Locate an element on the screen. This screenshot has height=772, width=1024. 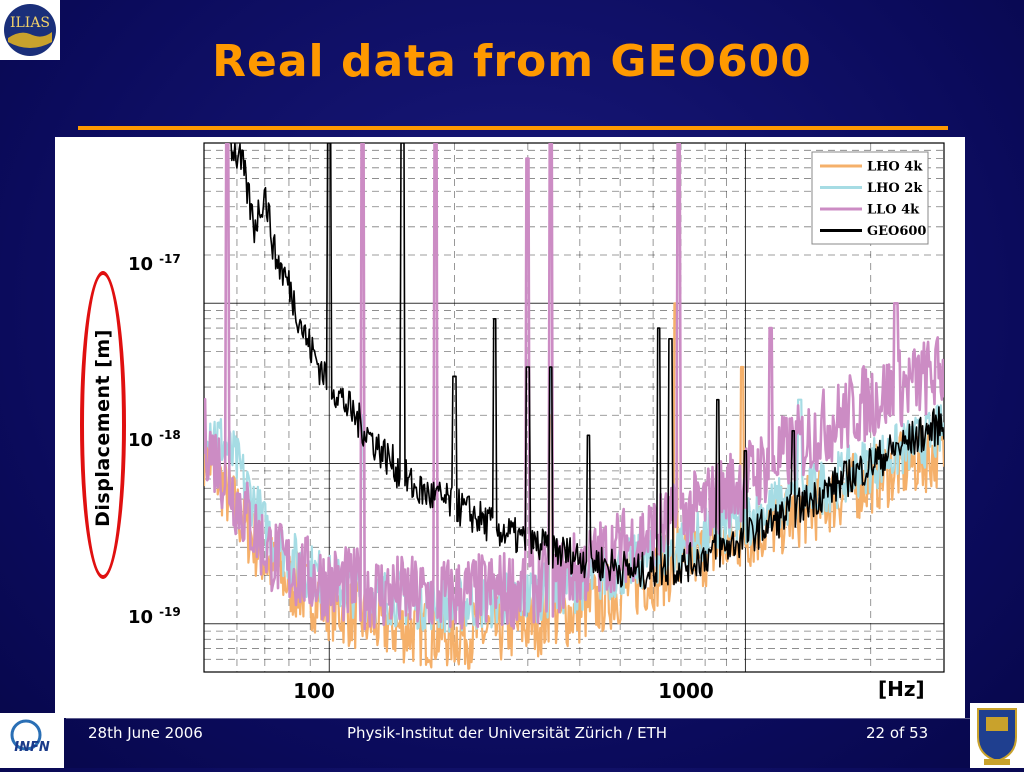
svg-text: ILIAS is located at coordinates (30, 23).